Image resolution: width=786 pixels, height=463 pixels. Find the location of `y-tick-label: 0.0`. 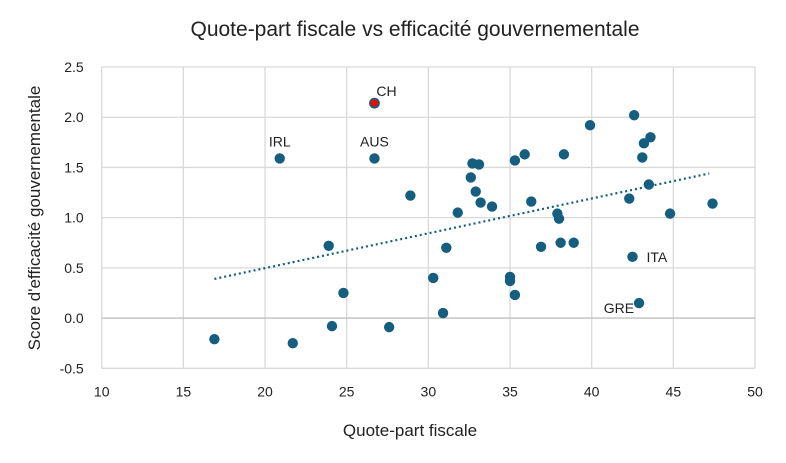

y-tick-label: 0.0 is located at coordinates (74, 318).